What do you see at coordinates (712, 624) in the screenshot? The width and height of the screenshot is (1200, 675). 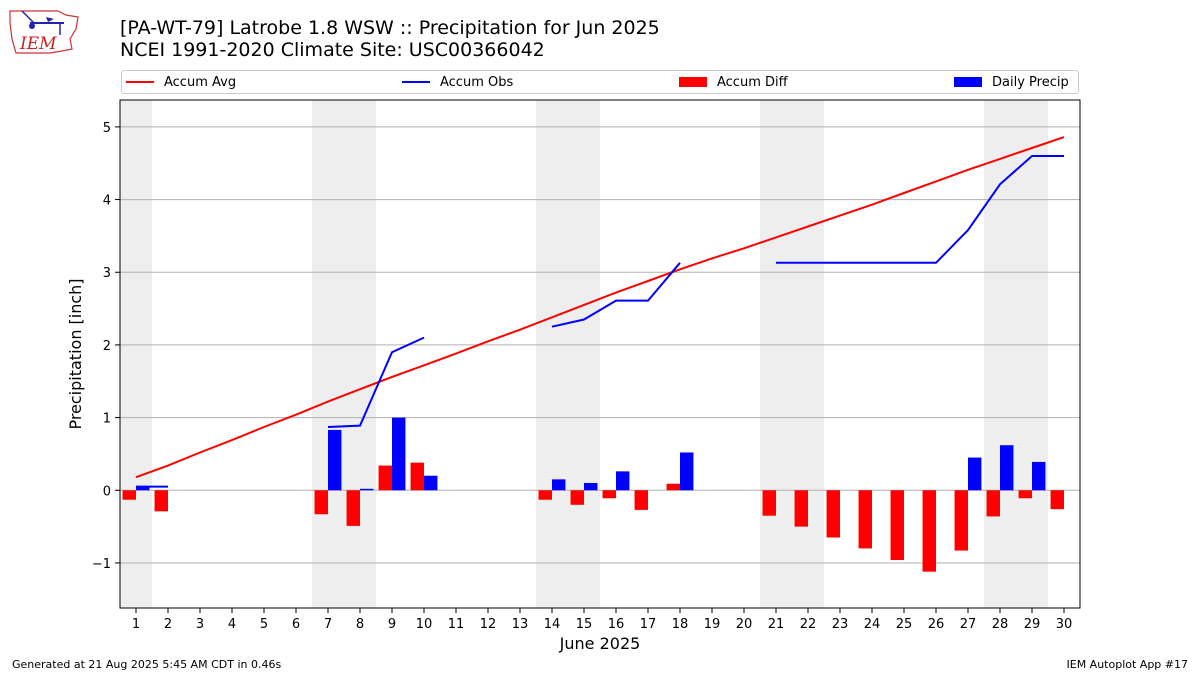 I see `x-tick-label: 19` at bounding box center [712, 624].